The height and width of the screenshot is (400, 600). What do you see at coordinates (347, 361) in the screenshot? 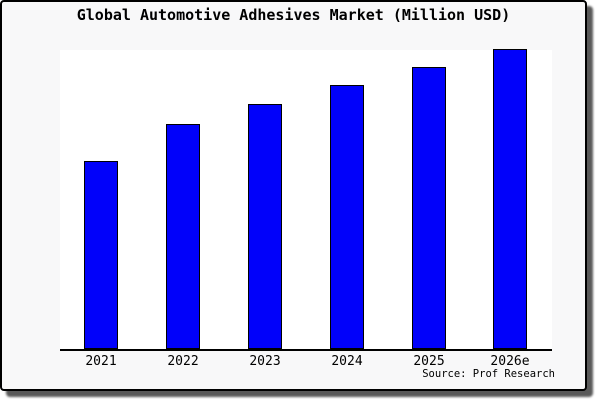
I see `x-tick-label-2024: 2024` at bounding box center [347, 361].